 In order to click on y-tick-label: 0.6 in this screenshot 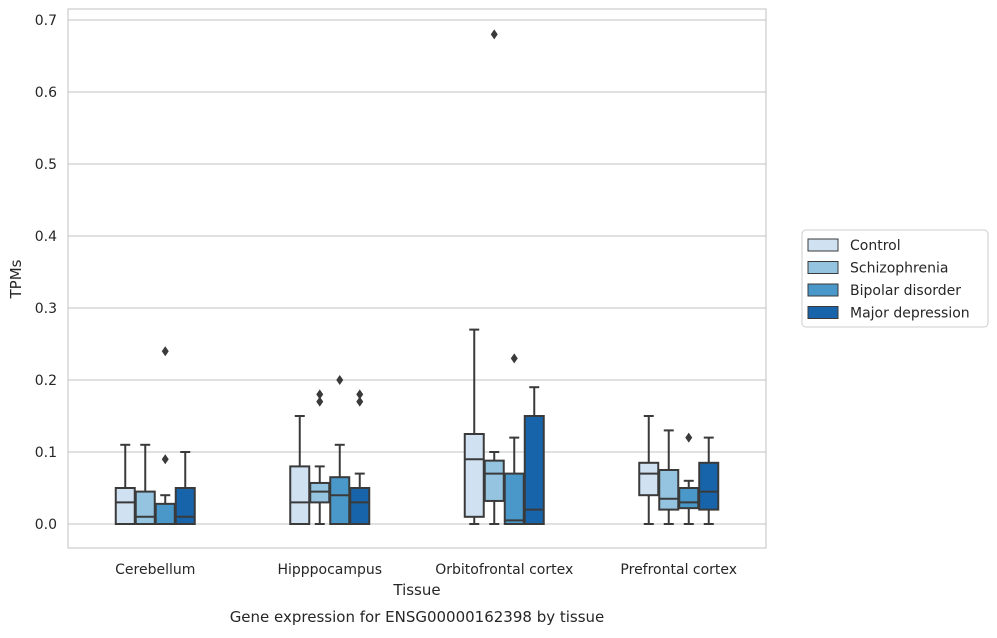, I will do `click(46, 93)`.